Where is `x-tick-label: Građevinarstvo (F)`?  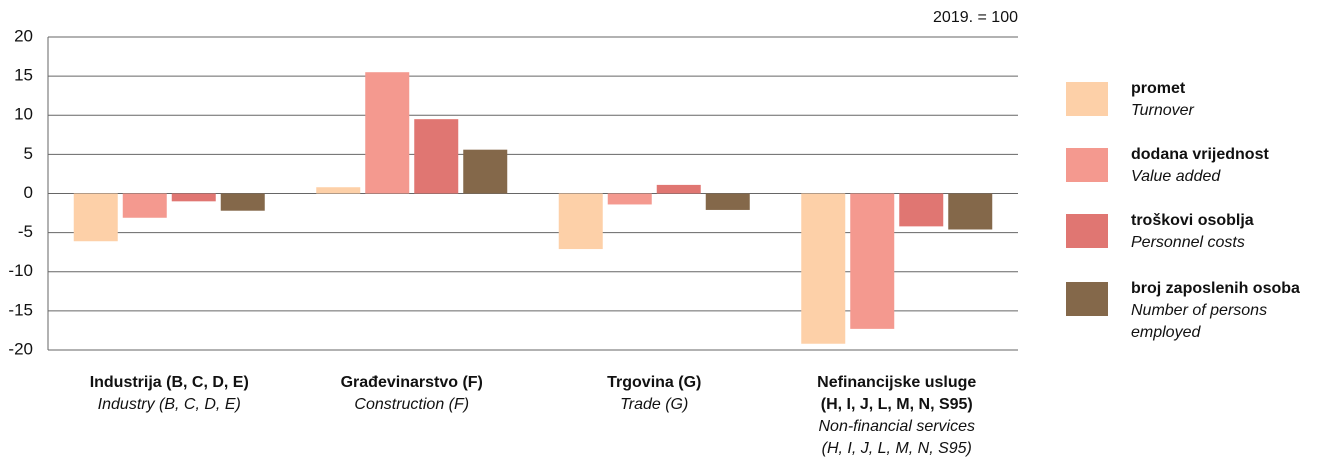
x-tick-label: Građevinarstvo (F) is located at coordinates (412, 382).